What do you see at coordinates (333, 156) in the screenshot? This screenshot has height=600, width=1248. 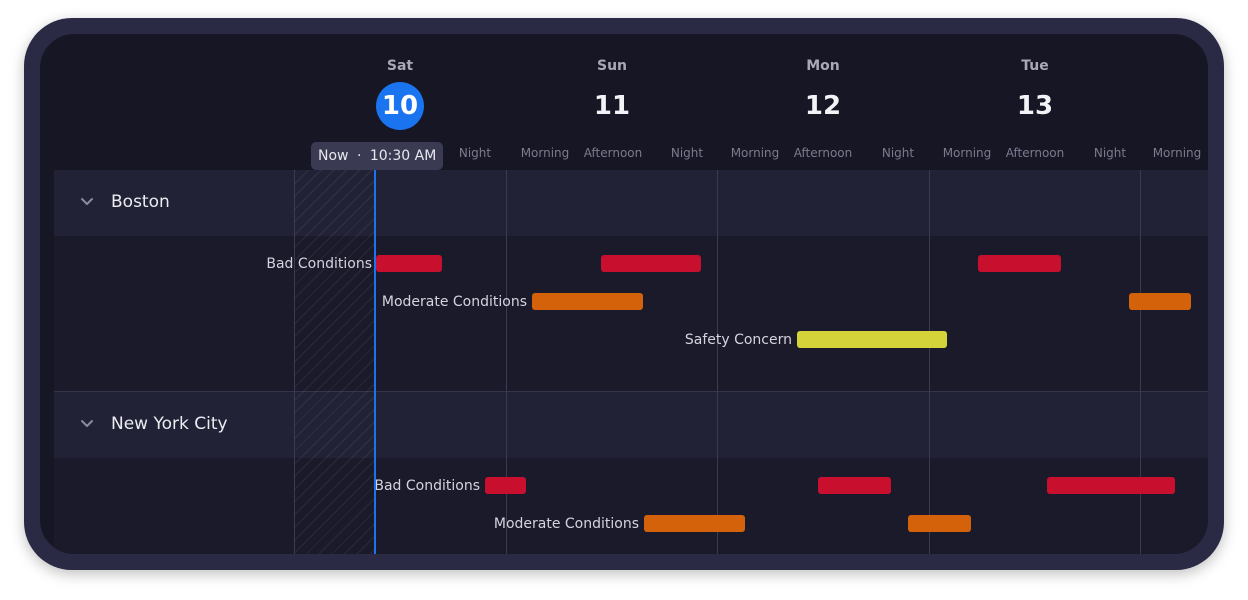 I see `now-label: Now` at bounding box center [333, 156].